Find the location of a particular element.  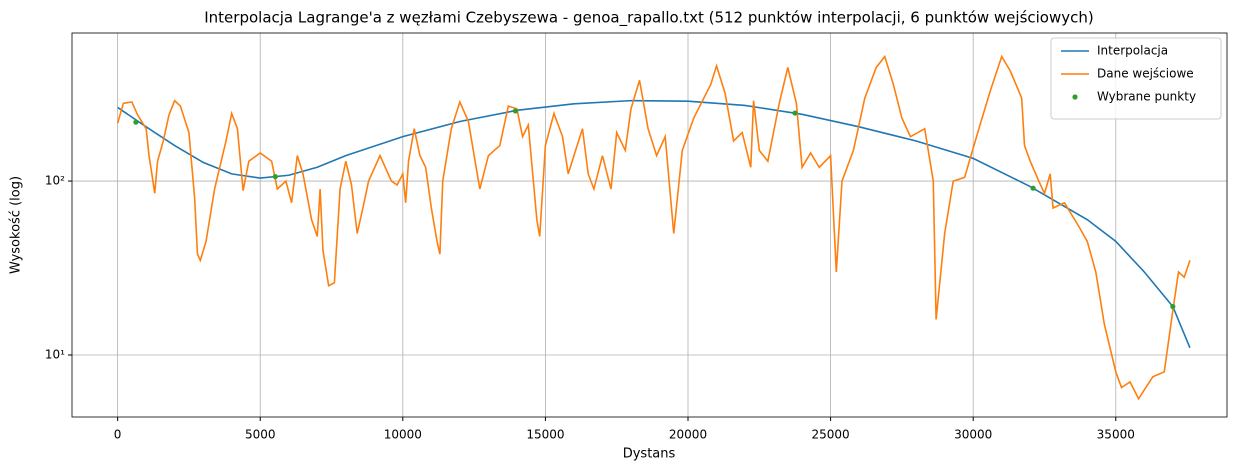

legend-box is located at coordinates (1136, 78).